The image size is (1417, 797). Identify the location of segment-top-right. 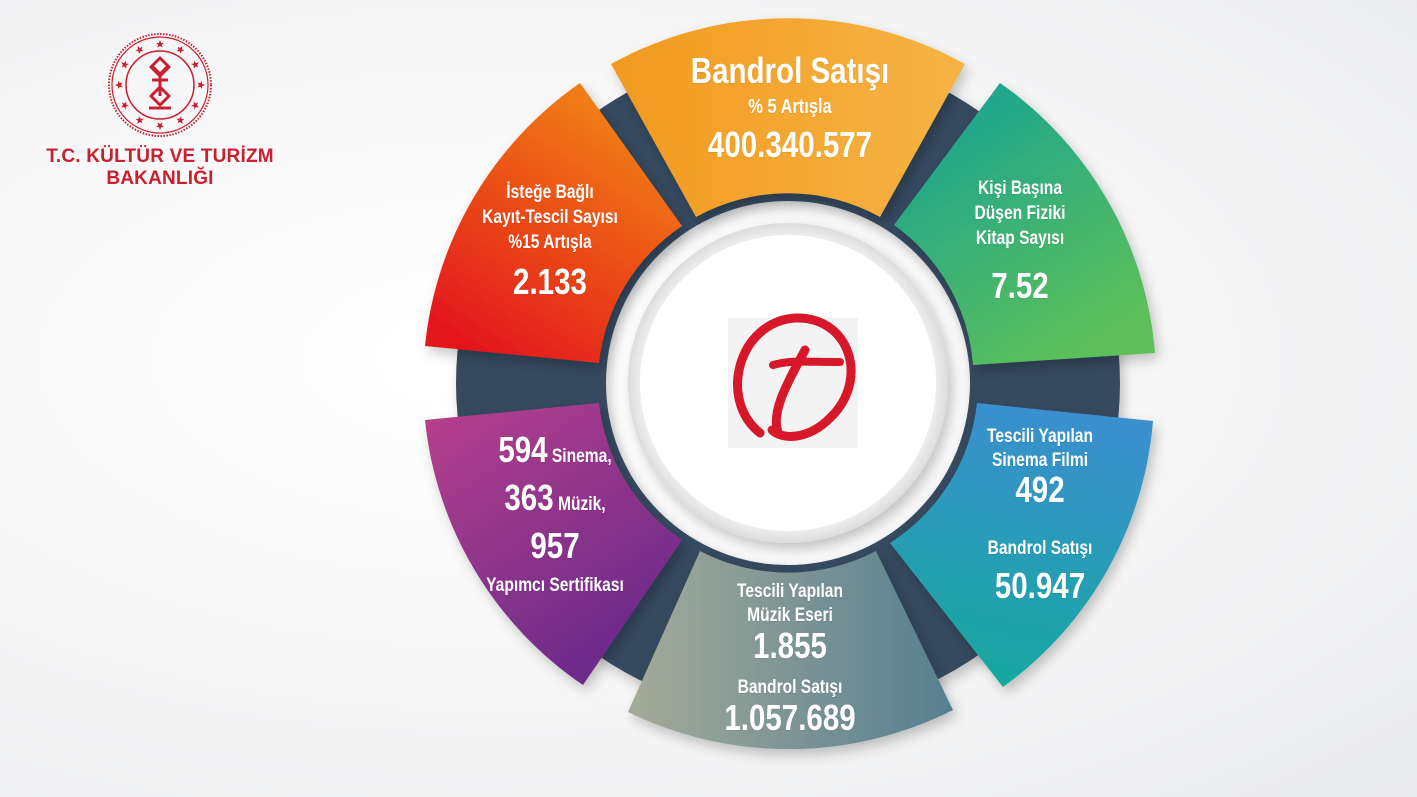
(1024, 224).